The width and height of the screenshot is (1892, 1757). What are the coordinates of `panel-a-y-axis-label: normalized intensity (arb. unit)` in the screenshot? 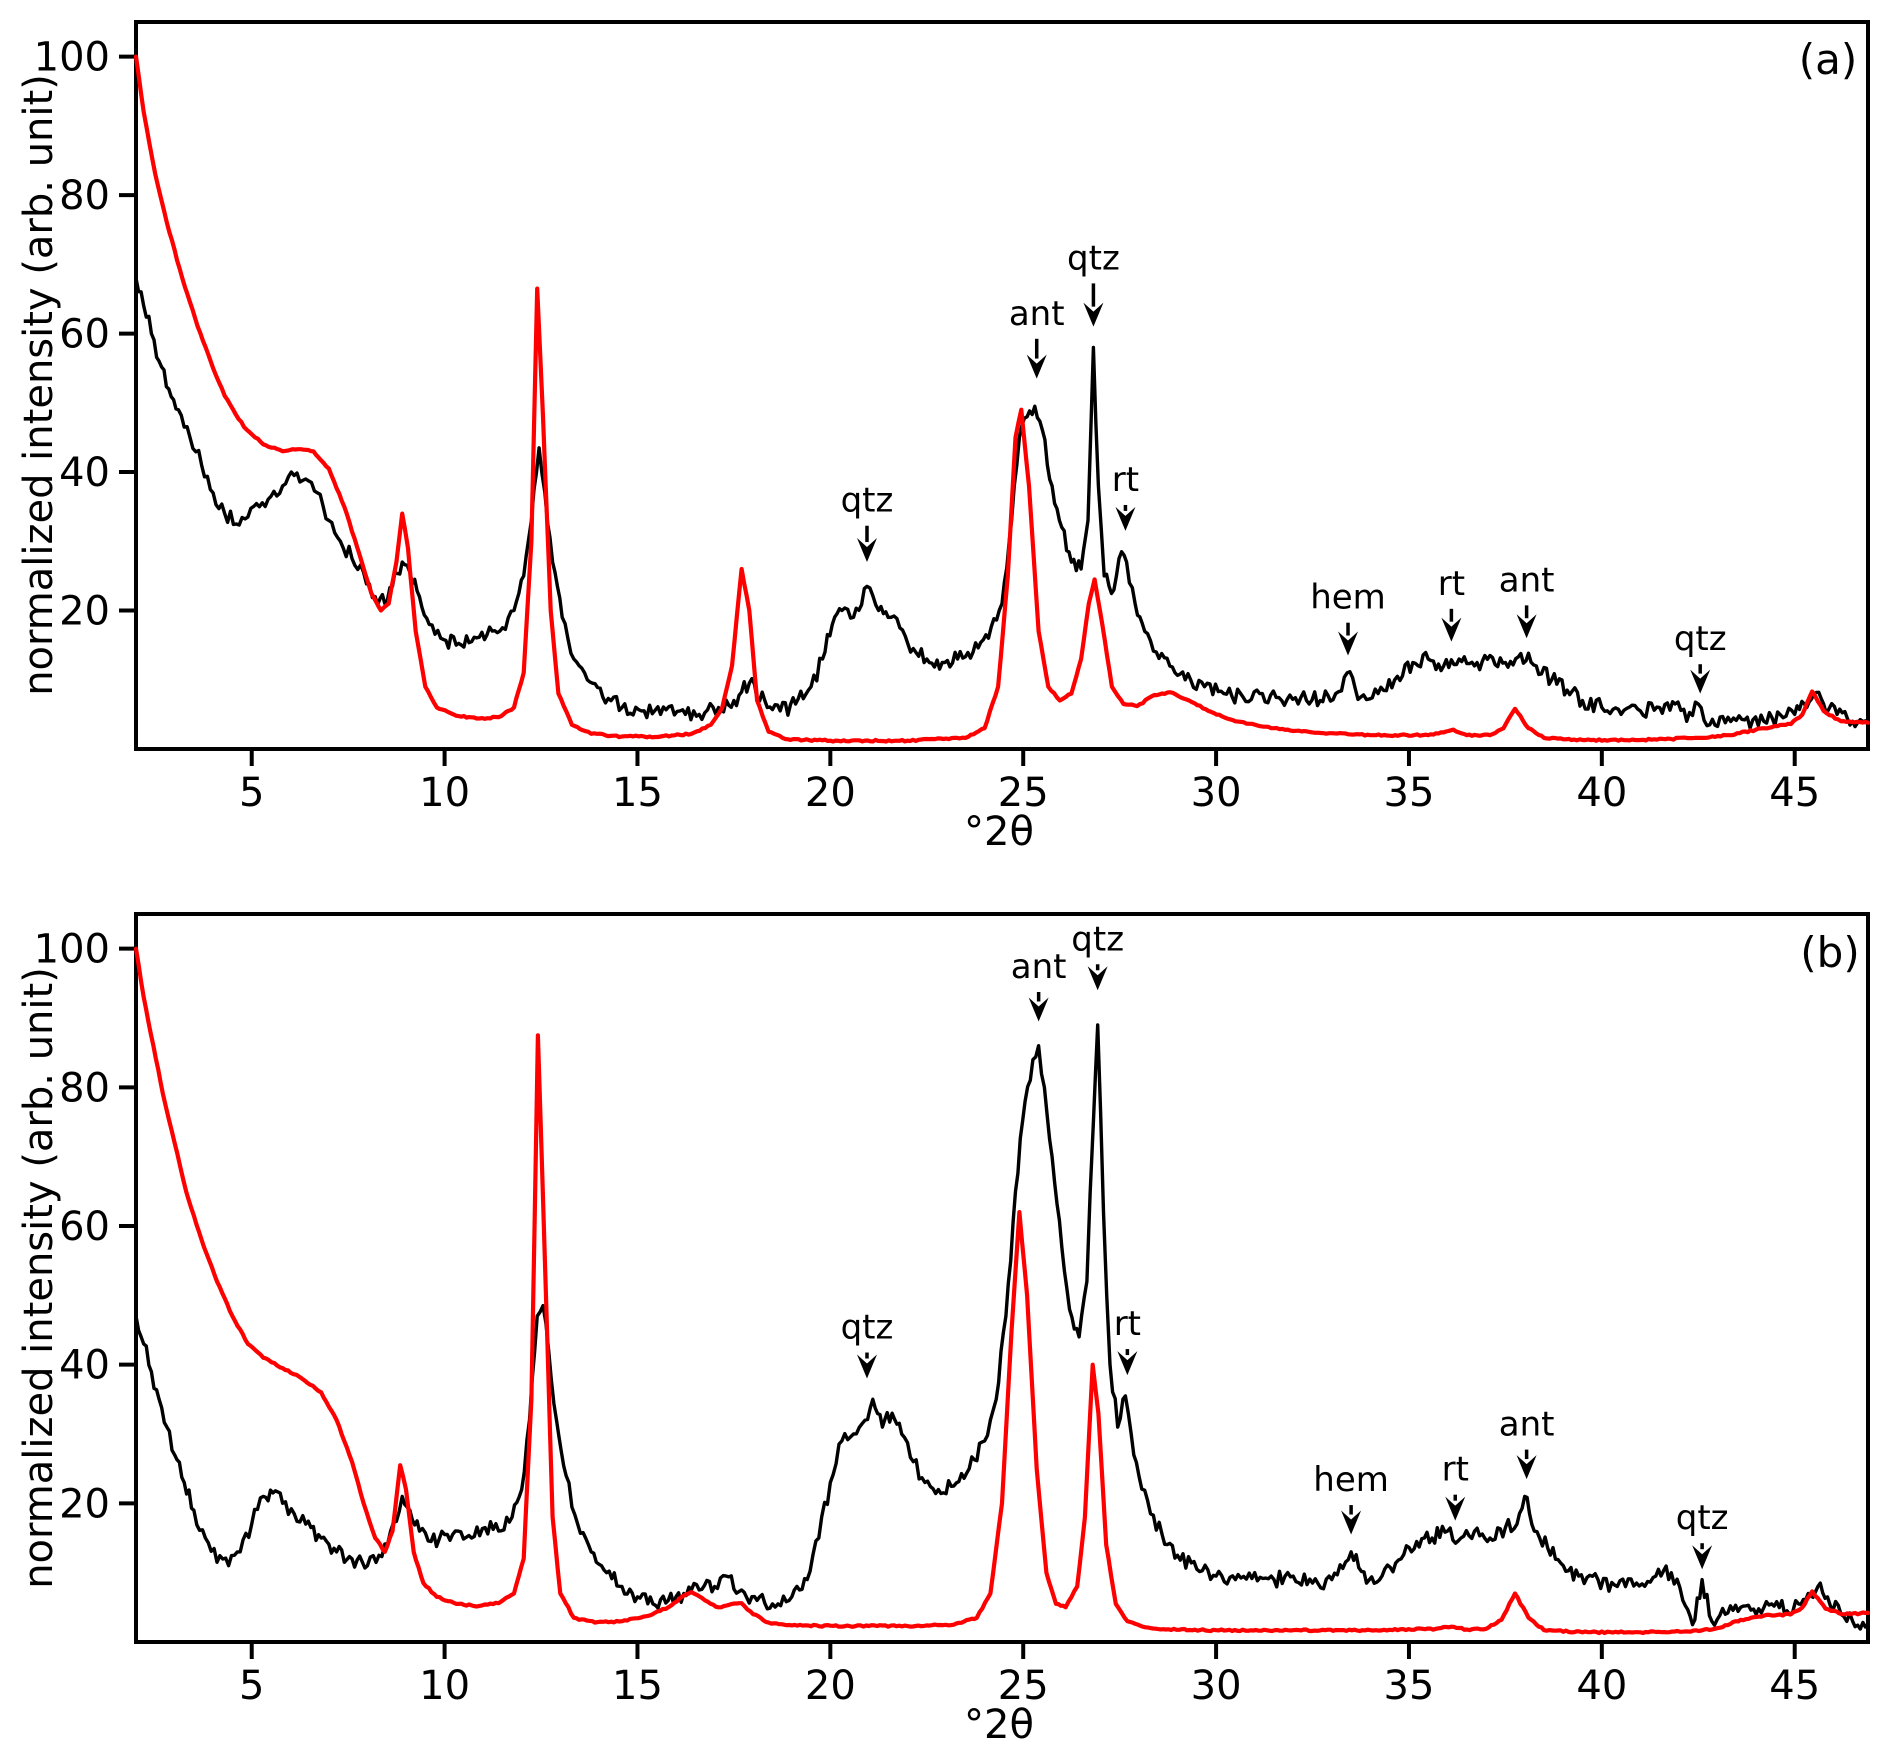 It's located at (39, 385).